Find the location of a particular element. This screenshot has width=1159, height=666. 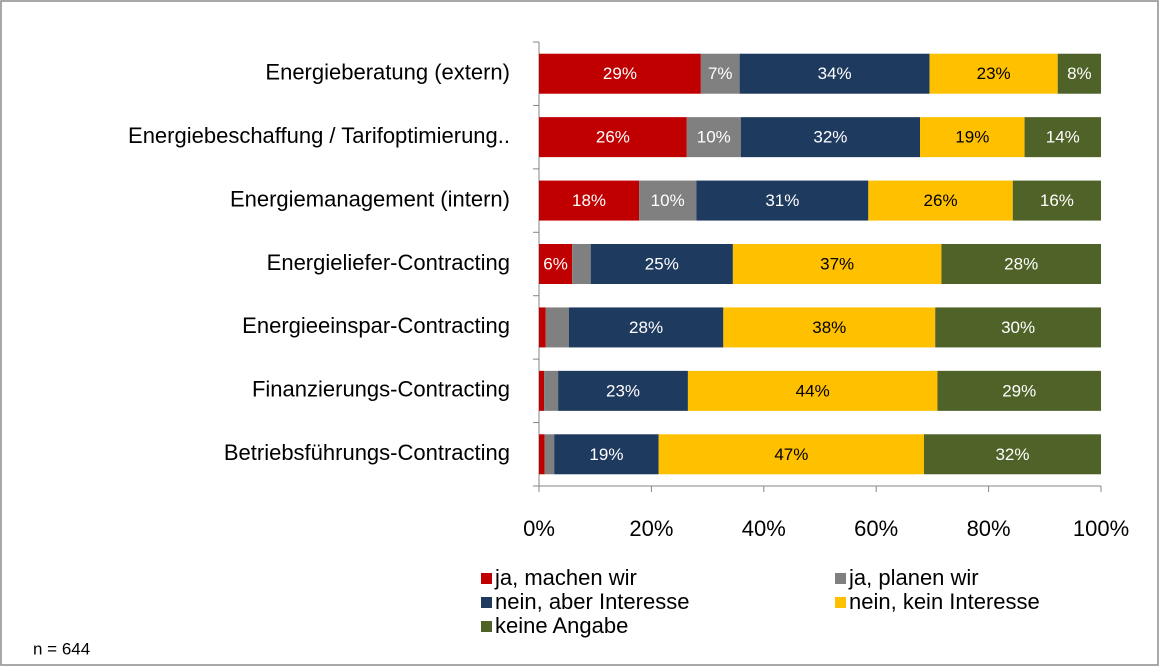

x-tick-label: 100% is located at coordinates (1101, 528).